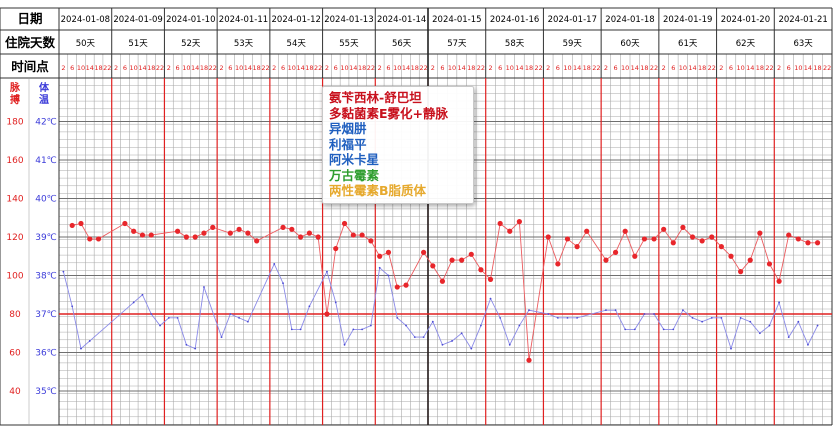 The height and width of the screenshot is (431, 837). What do you see at coordinates (15, 87) in the screenshot?
I see `pulse-title: 脉` at bounding box center [15, 87].